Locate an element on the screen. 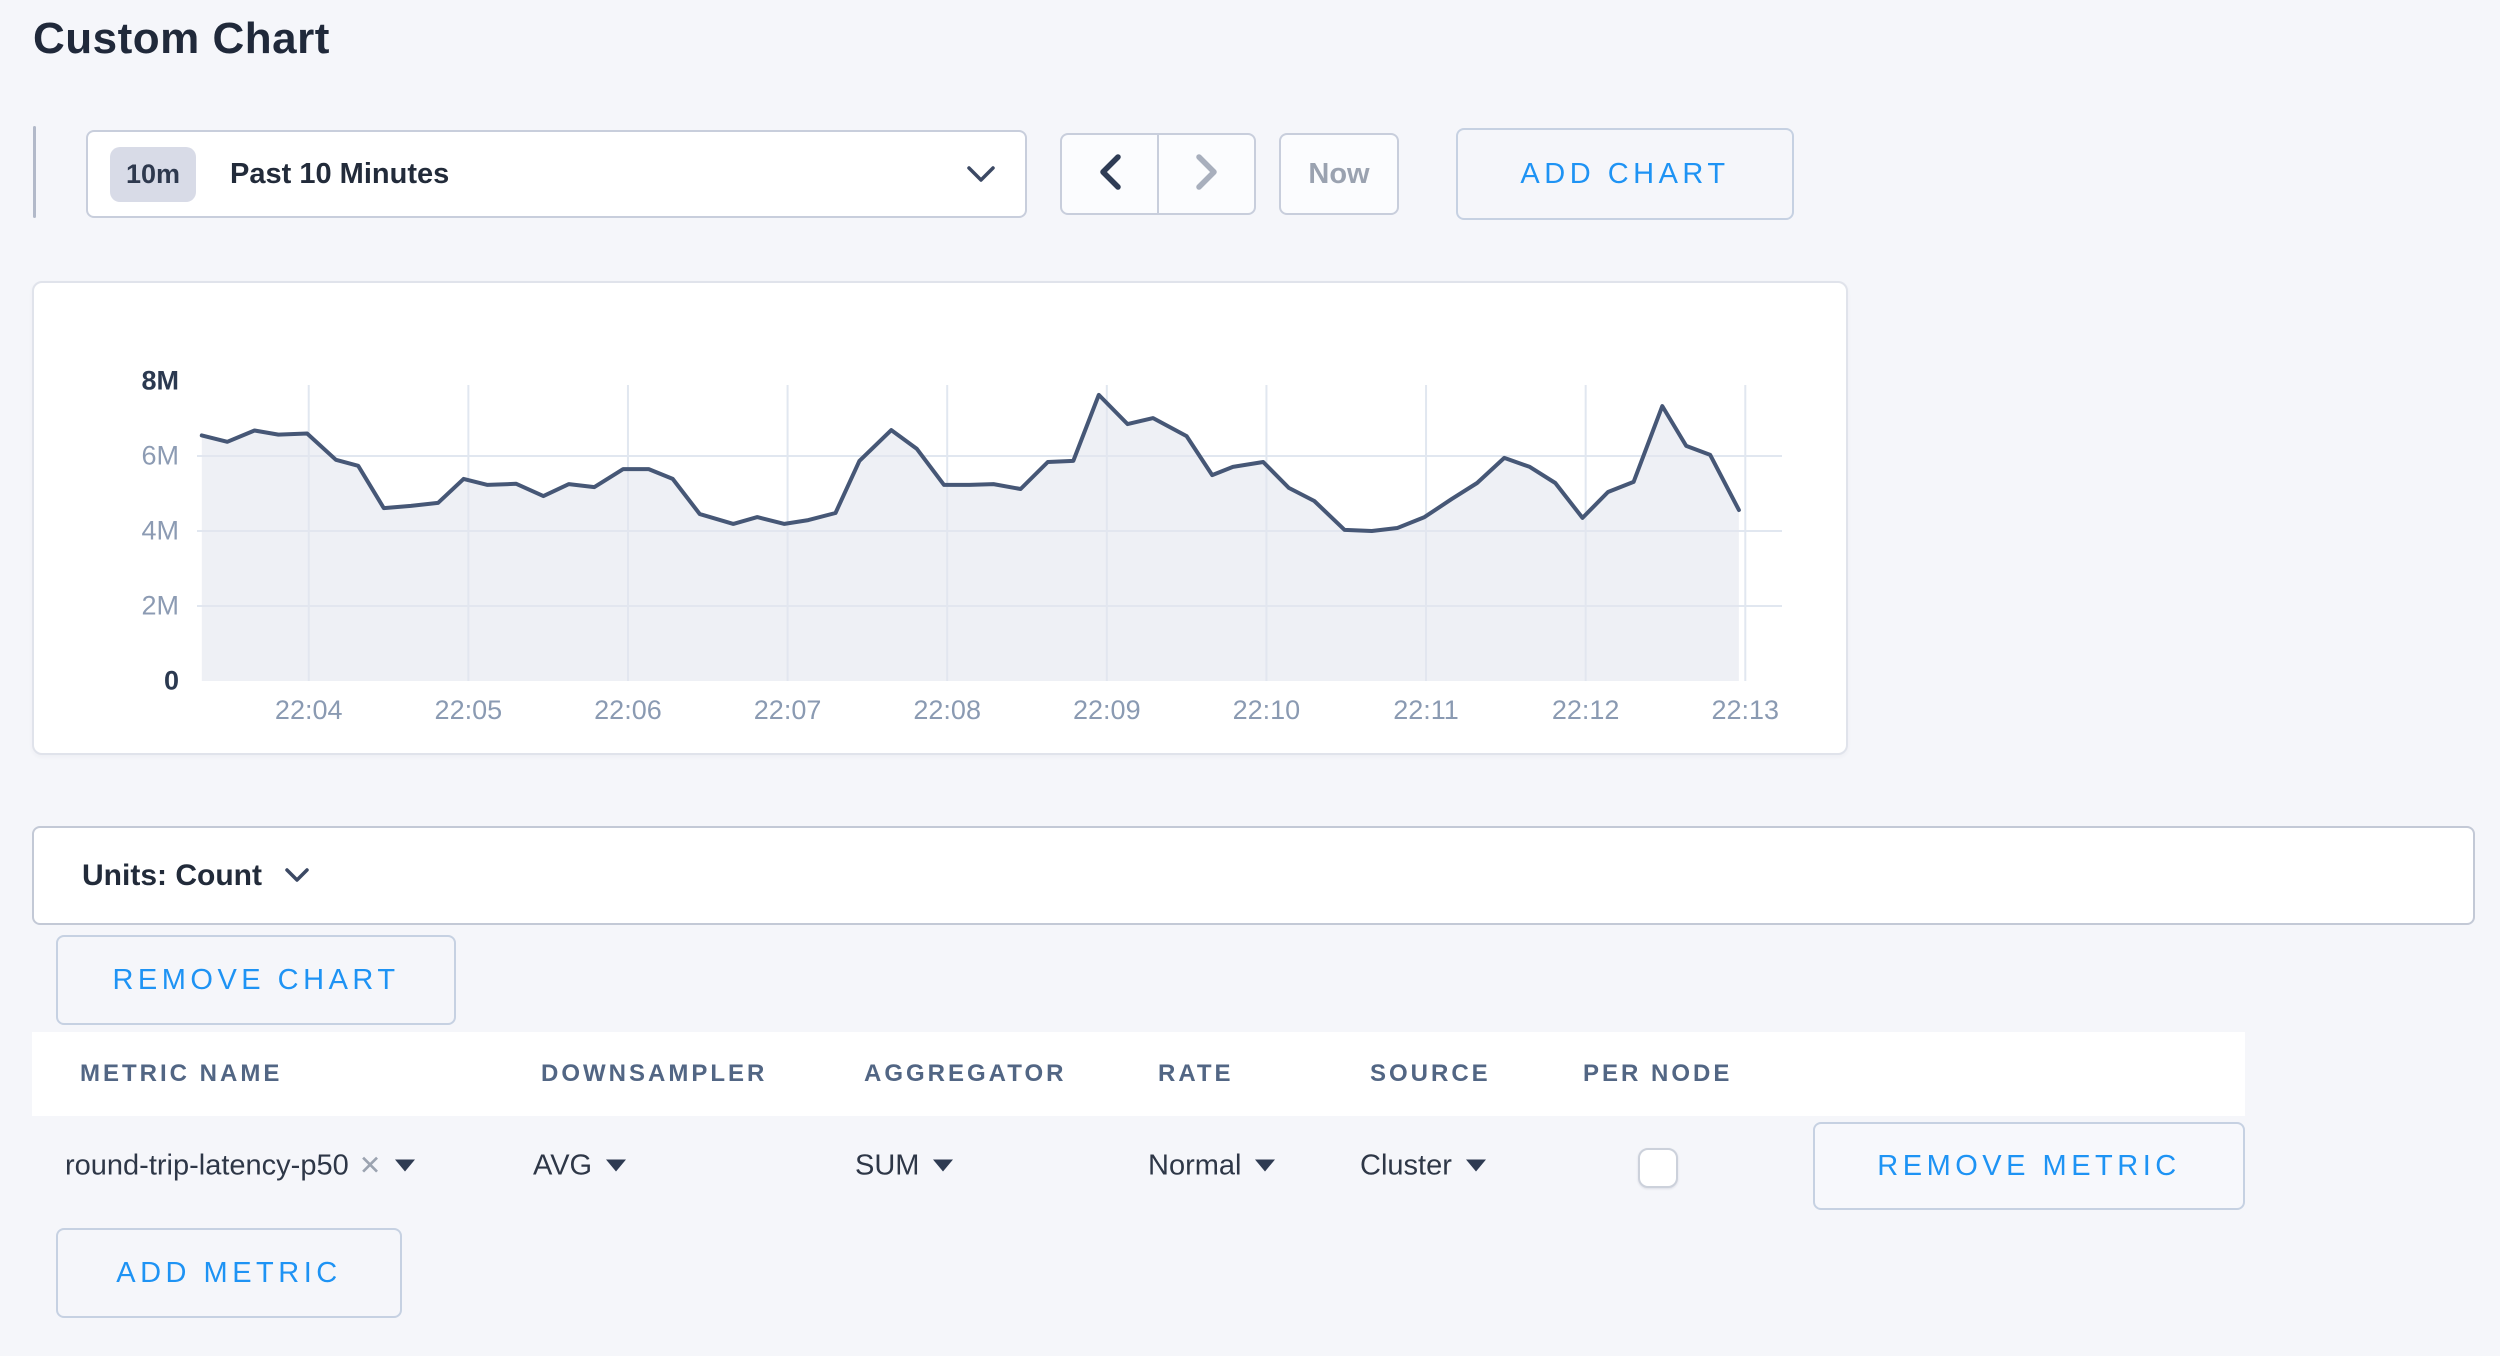 This screenshot has width=2500, height=1356. y-tick-label: 6M is located at coordinates (160, 455).